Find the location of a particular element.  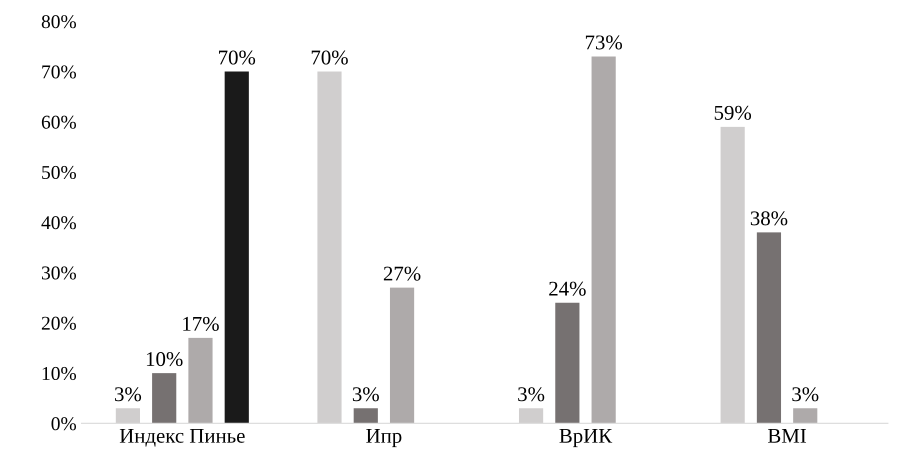

y-tick-label: 30% is located at coordinates (59, 273).